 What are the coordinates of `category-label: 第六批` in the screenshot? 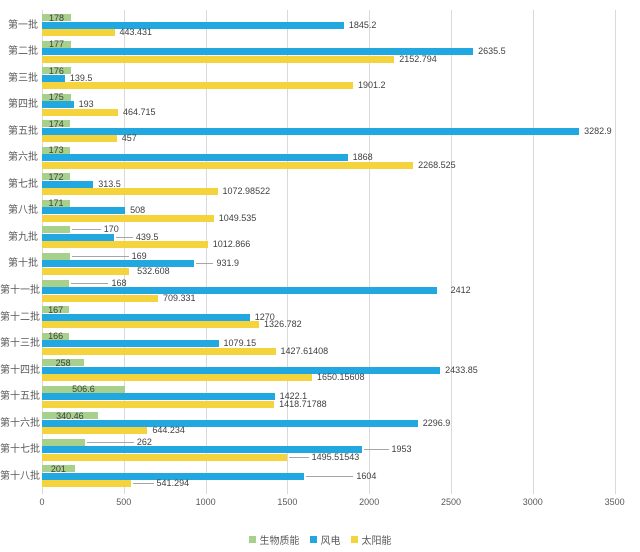 It's located at (23, 158).